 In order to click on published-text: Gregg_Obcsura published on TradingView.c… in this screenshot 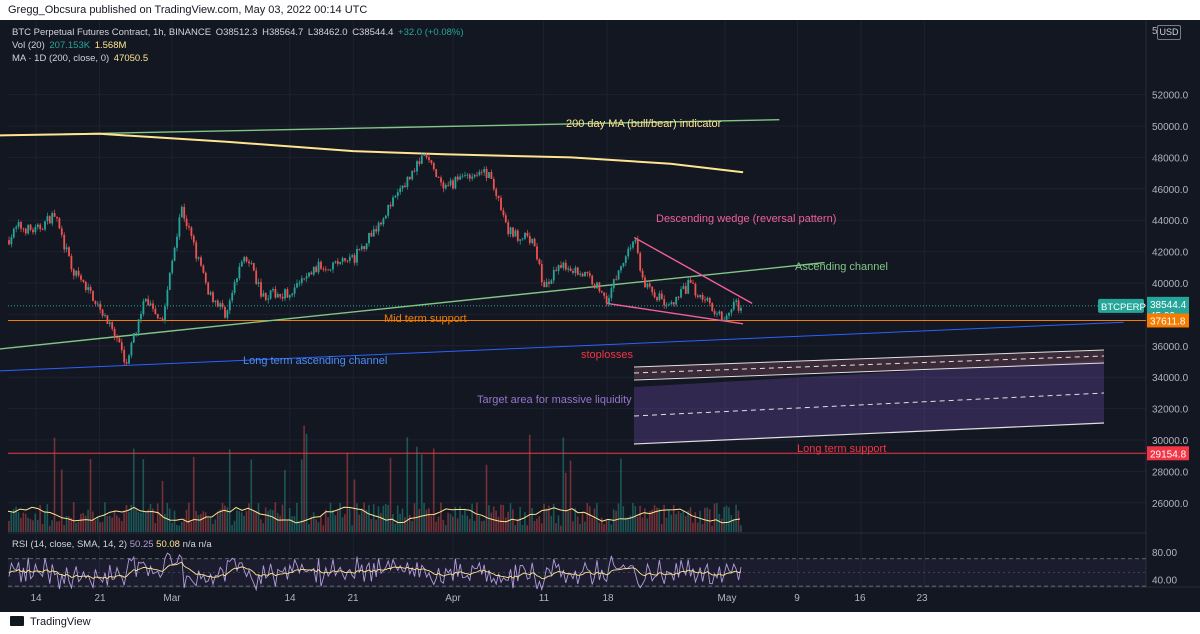, I will do `click(188, 10)`.